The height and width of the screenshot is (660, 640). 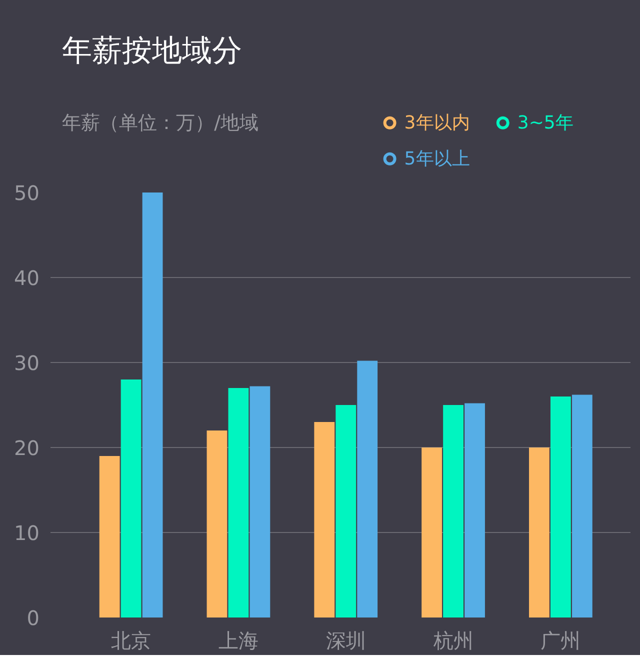 What do you see at coordinates (33, 618) in the screenshot?
I see `y-tick-label: 0` at bounding box center [33, 618].